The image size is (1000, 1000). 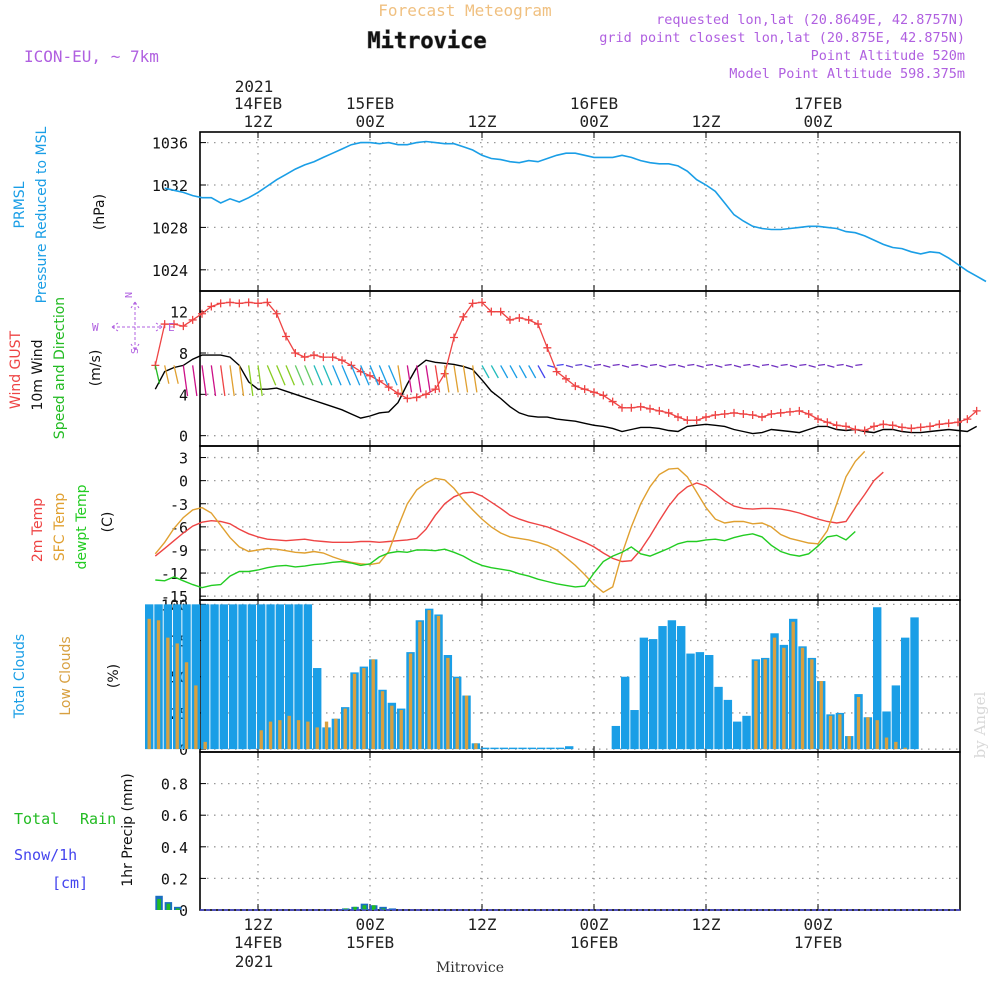 I want to click on clouds-unit: (%), so click(x=114, y=676).